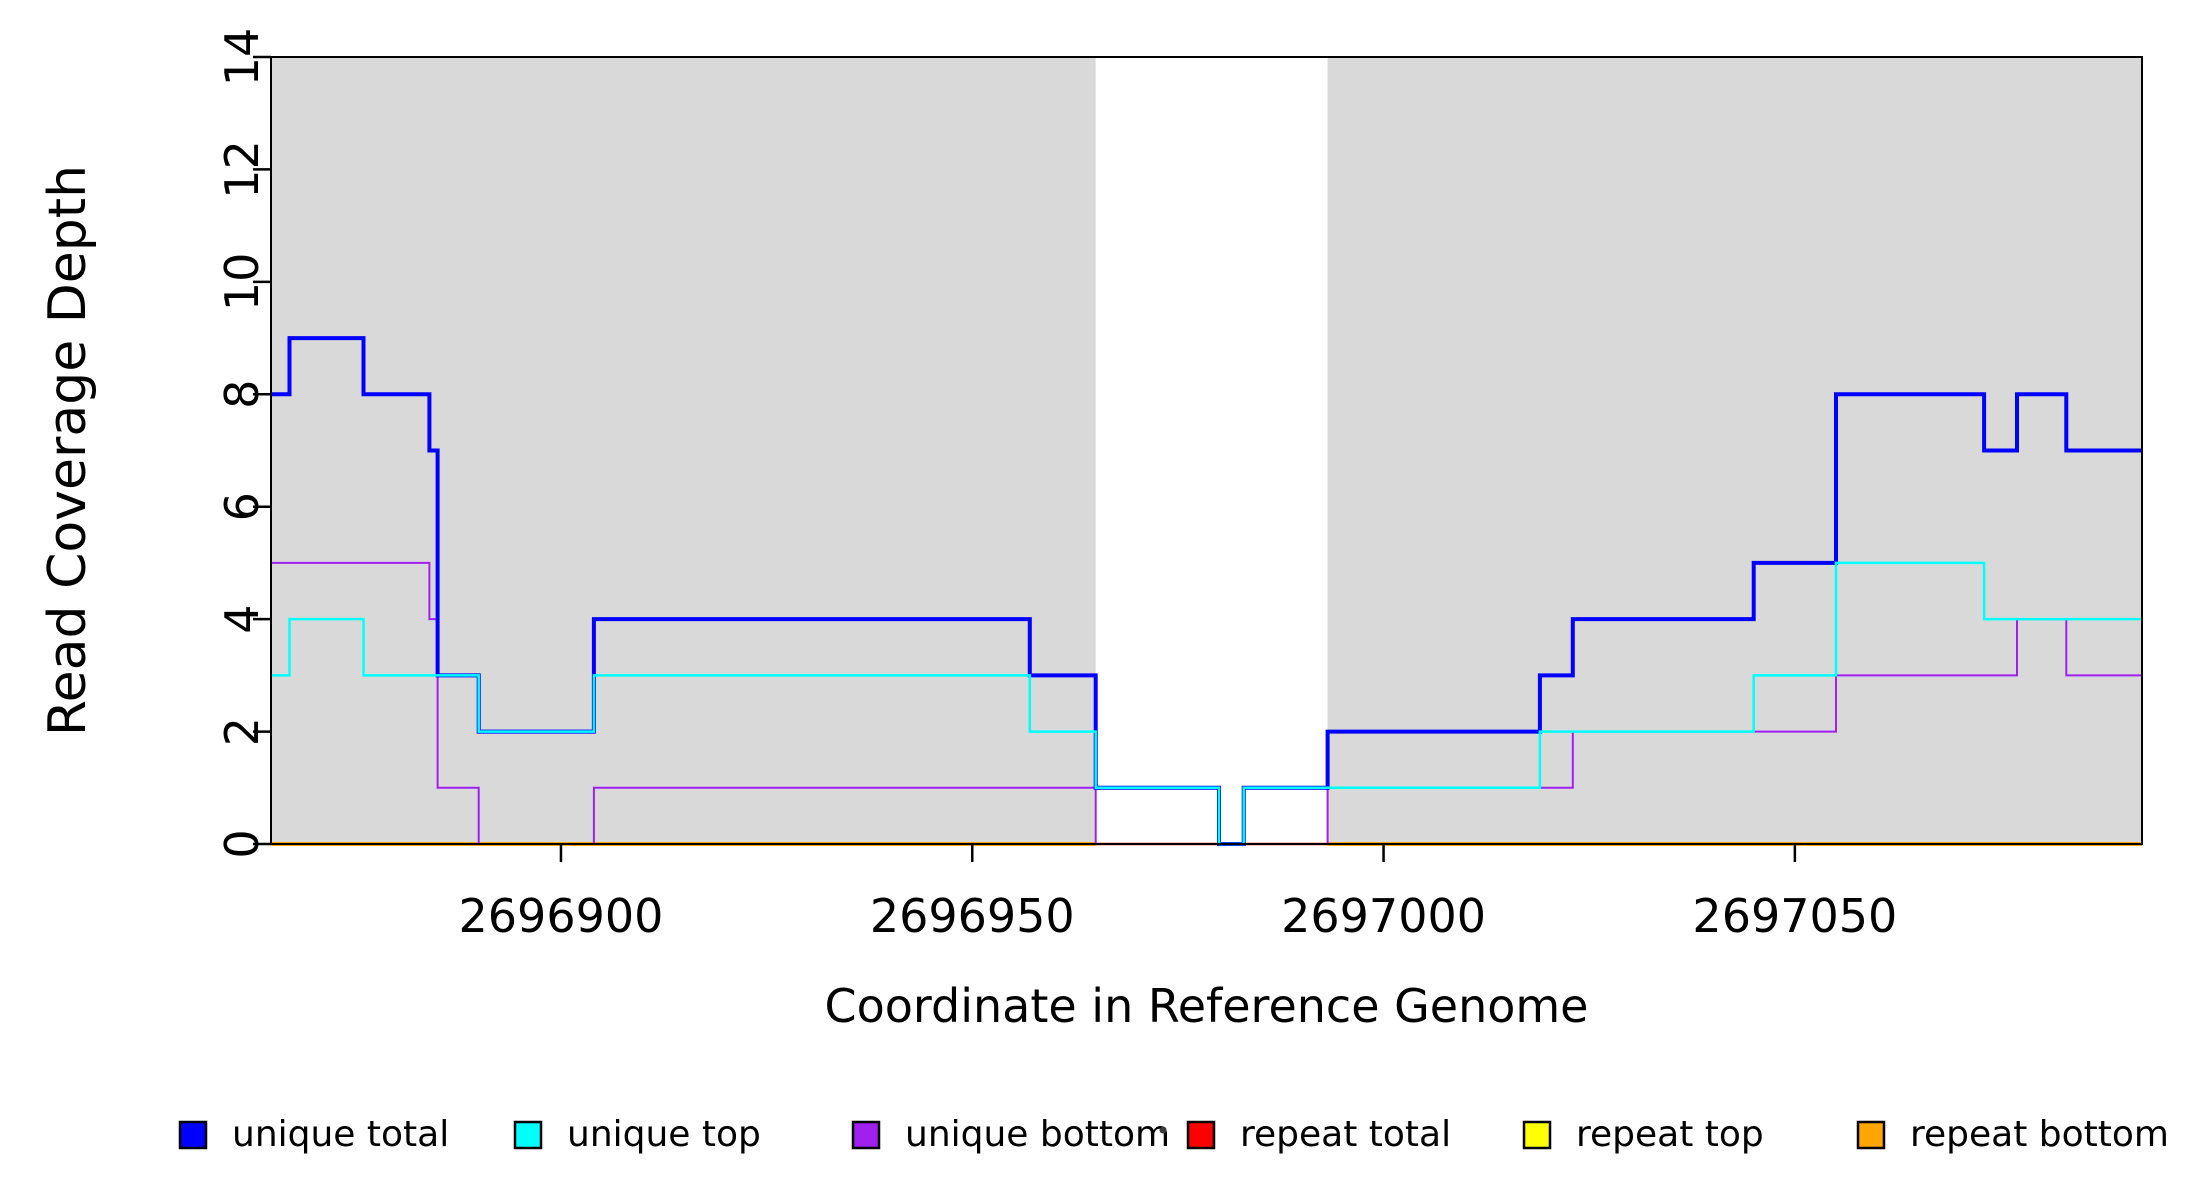 The height and width of the screenshot is (1200, 2200). What do you see at coordinates (972, 916) in the screenshot?
I see `x-tick-label: 2696950` at bounding box center [972, 916].